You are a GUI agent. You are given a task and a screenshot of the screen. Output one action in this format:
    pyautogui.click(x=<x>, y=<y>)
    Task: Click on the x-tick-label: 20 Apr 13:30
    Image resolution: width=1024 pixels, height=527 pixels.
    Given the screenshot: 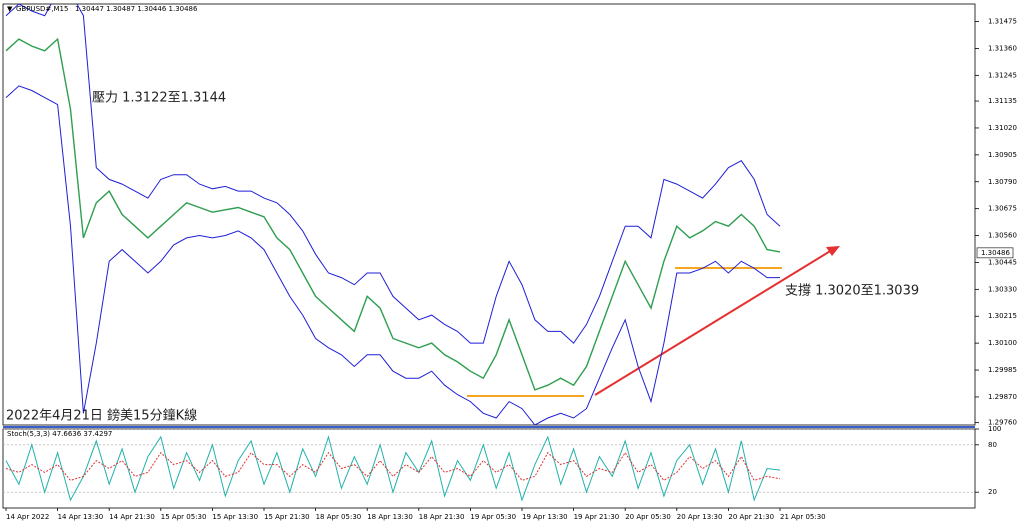 What is the action you would take?
    pyautogui.click(x=700, y=517)
    